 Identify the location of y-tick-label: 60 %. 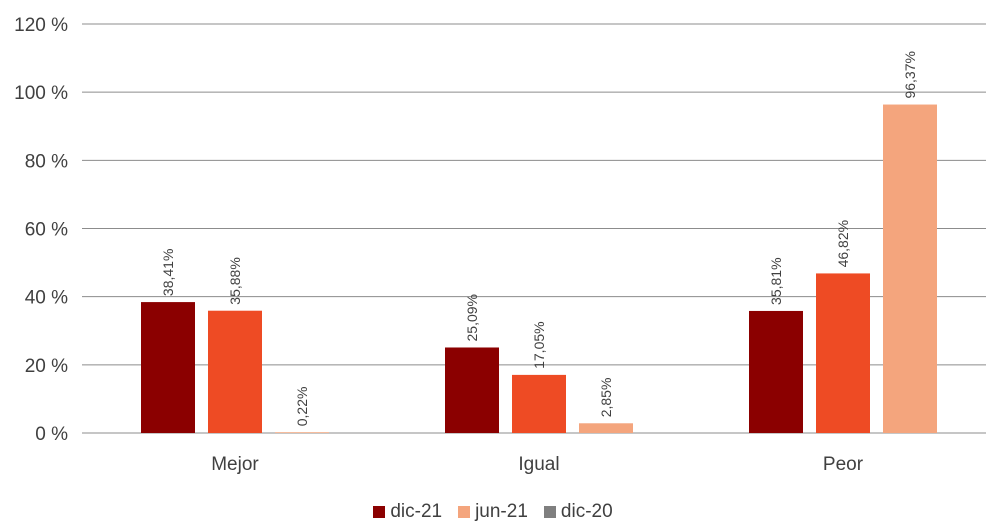
(46, 230).